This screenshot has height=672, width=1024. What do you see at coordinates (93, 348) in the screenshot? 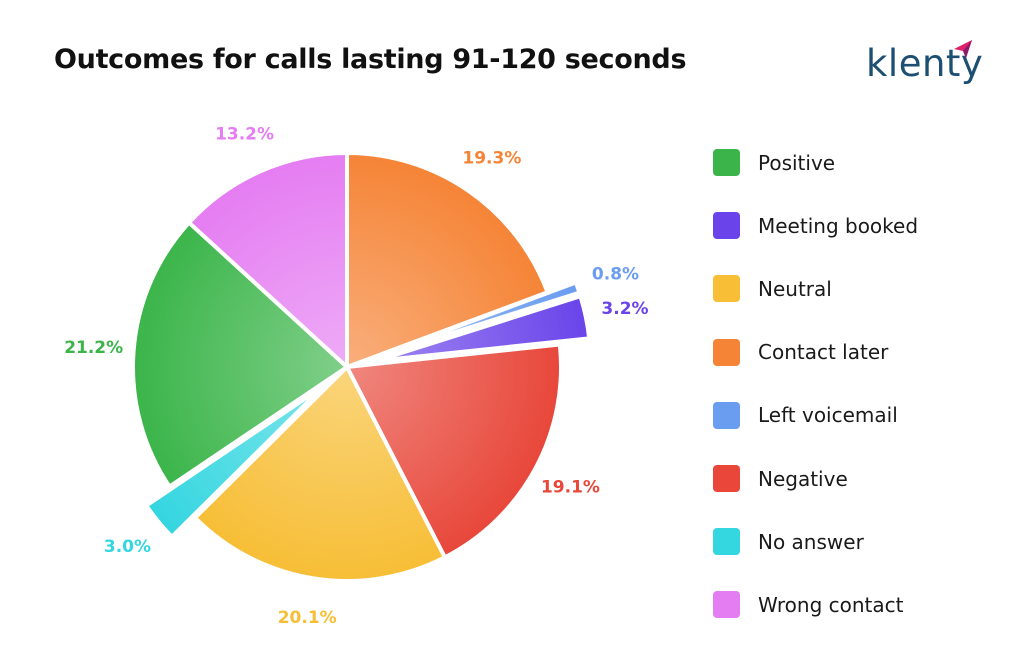
I see `slice-label-positive: 21.2%` at bounding box center [93, 348].